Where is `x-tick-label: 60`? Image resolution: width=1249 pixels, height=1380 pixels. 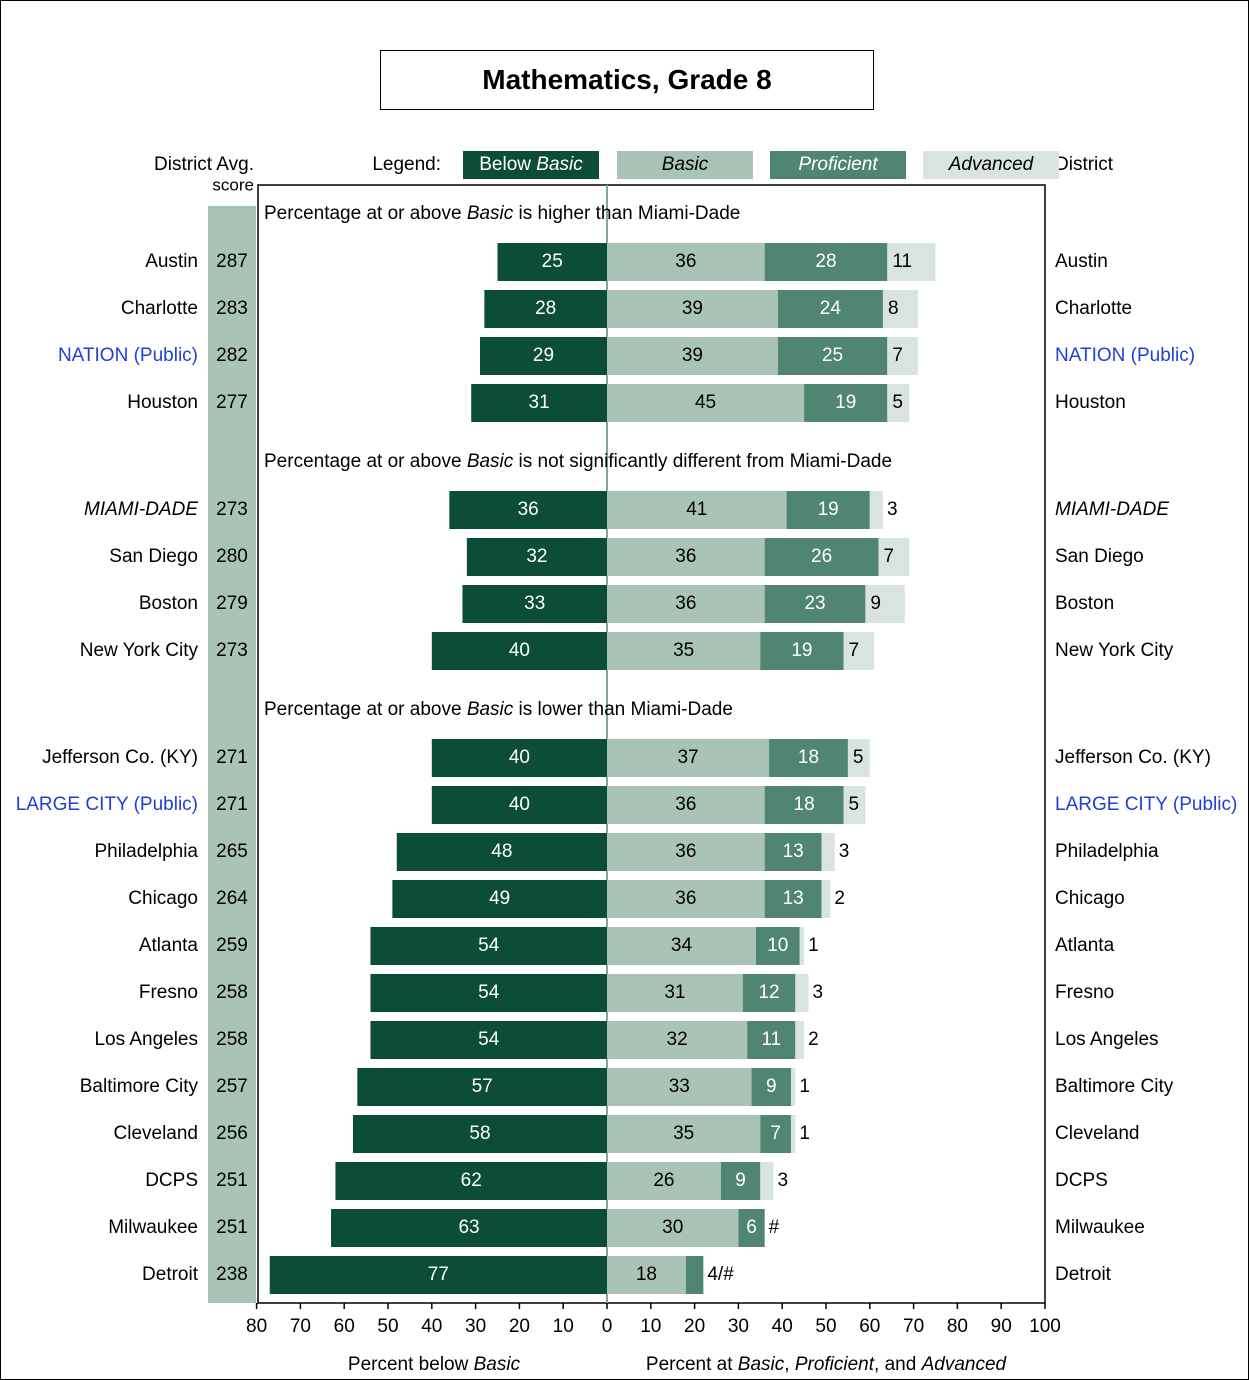 x-tick-label: 60 is located at coordinates (344, 1326).